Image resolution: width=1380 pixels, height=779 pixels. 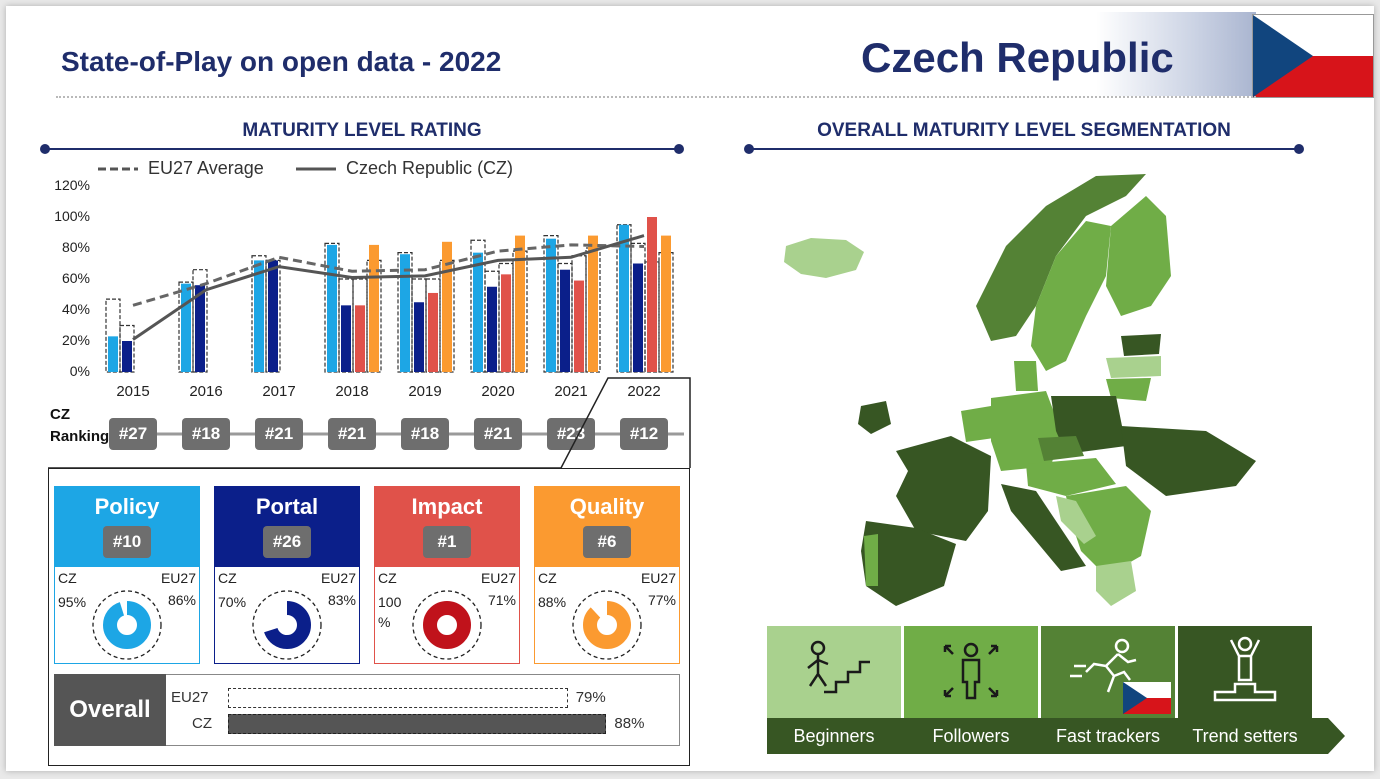 I want to click on card-cz-value: 88%, so click(x=553, y=602).